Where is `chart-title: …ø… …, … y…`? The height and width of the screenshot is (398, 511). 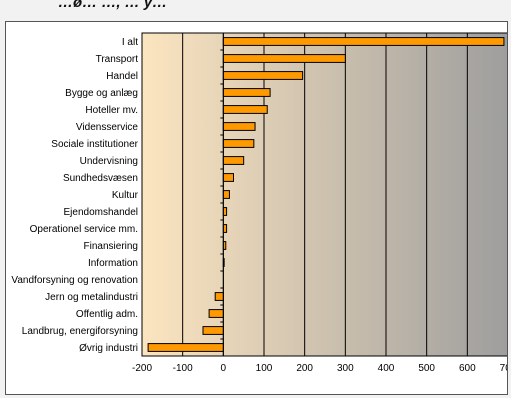 chart-title: …ø… …, … y… is located at coordinates (113, 5).